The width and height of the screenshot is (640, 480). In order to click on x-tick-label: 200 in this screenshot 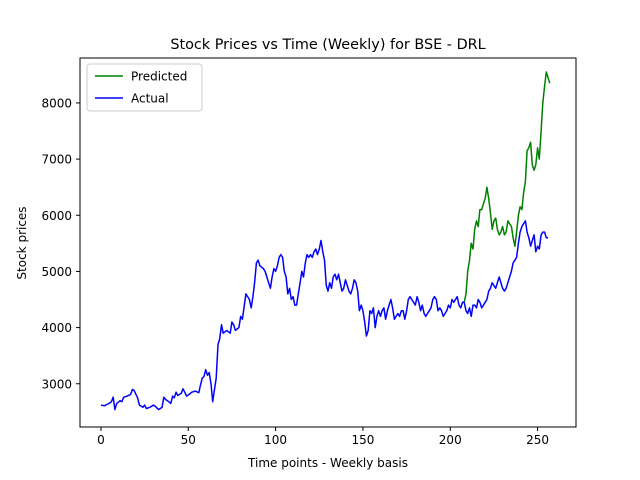, I will do `click(450, 440)`.